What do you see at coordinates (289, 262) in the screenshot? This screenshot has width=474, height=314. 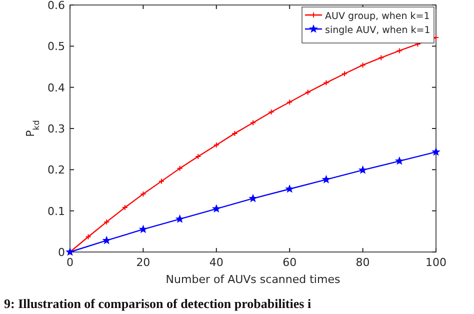 I see `x-tick-label: 60` at bounding box center [289, 262].